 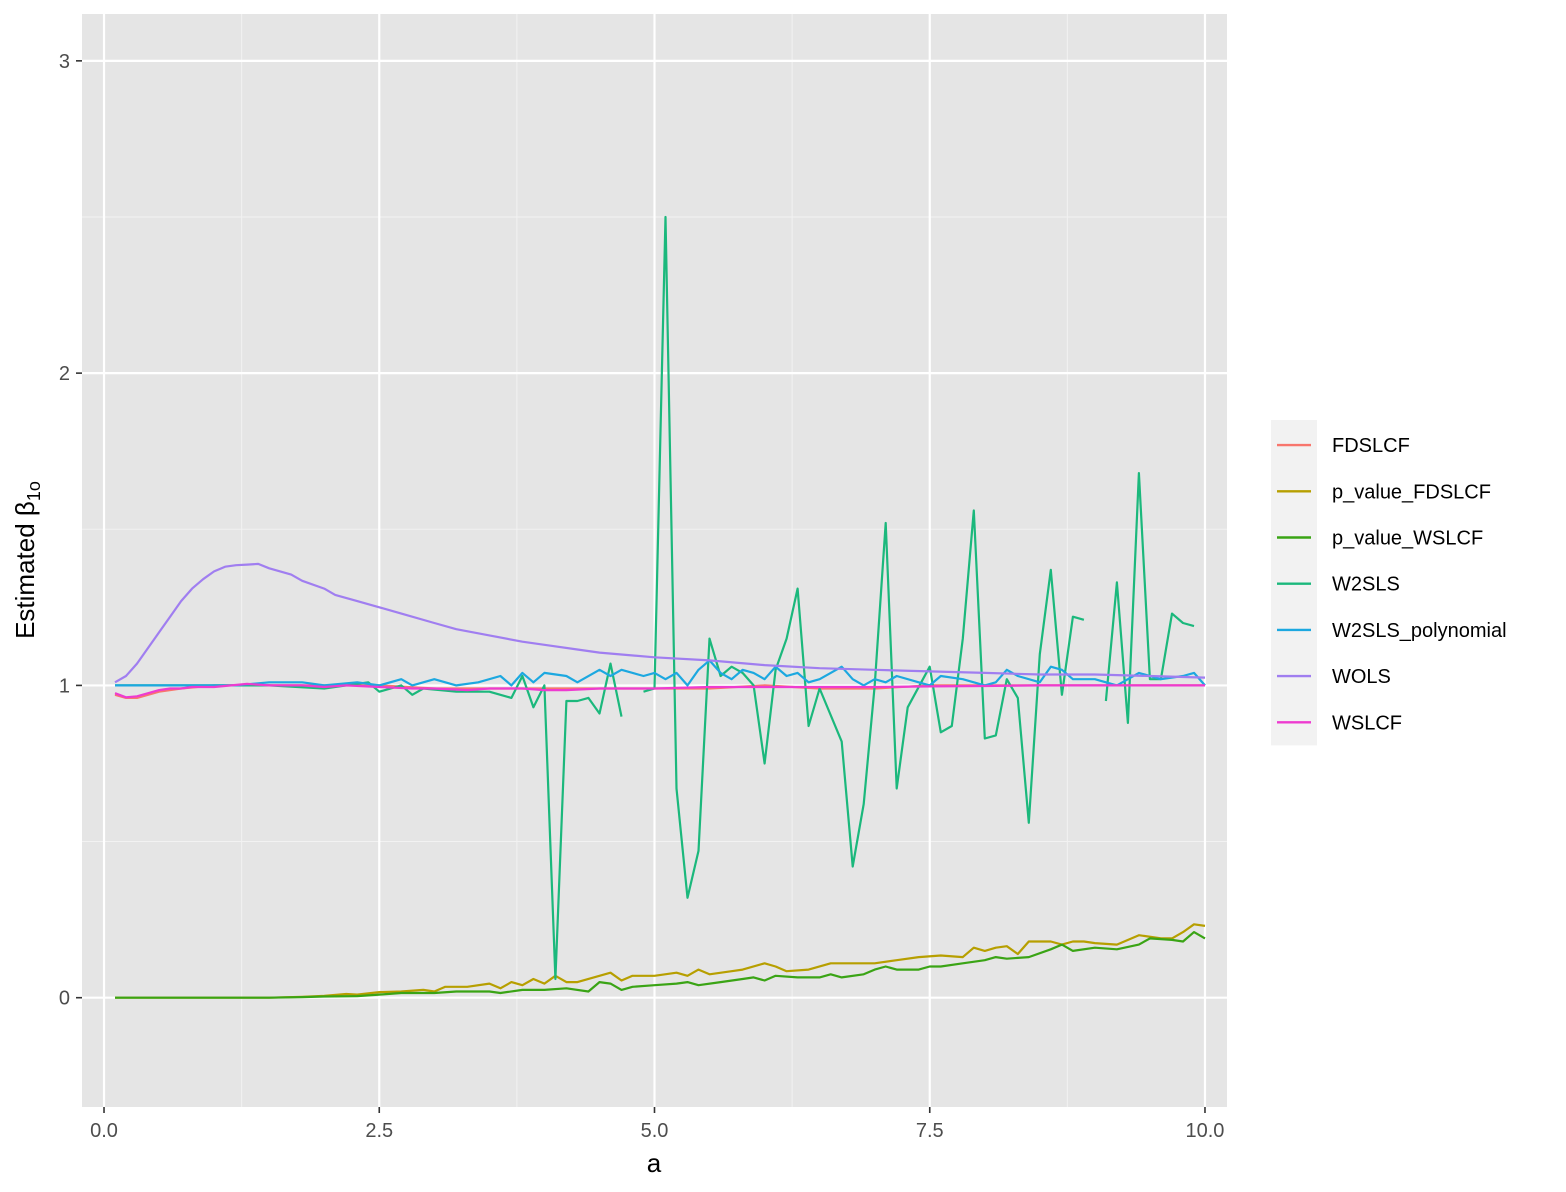 What do you see at coordinates (64, 999) in the screenshot?
I see `y-tick-label: 0` at bounding box center [64, 999].